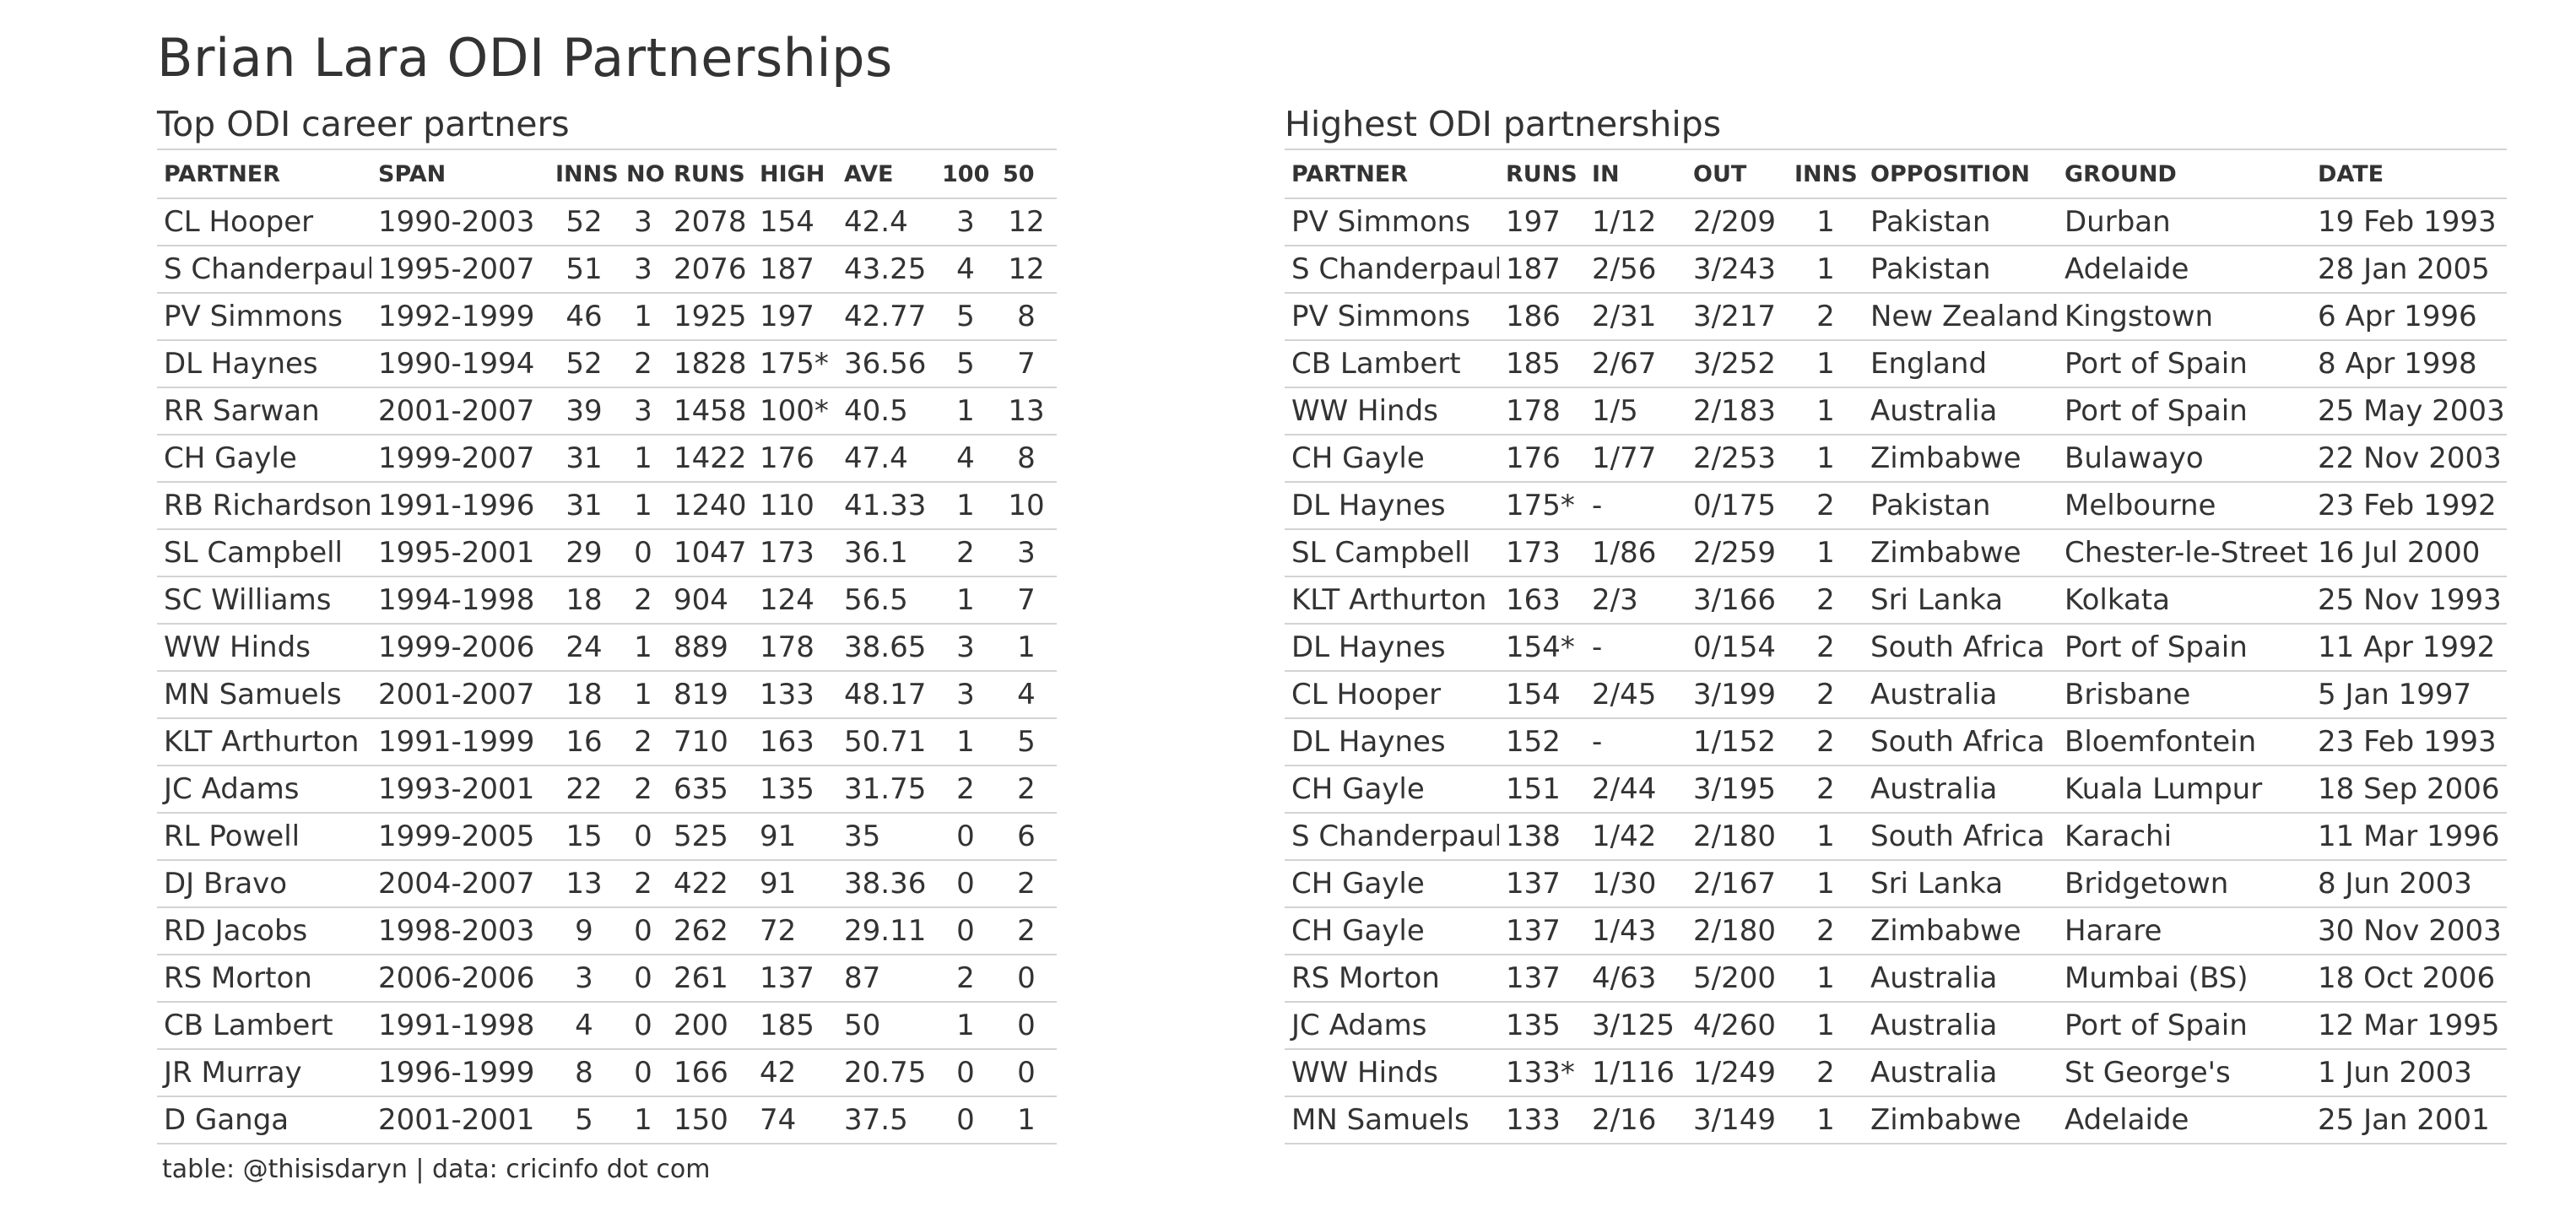 The width and height of the screenshot is (2576, 1212). Describe the element at coordinates (710, 742) in the screenshot. I see `career-partners-cell: 710` at that location.